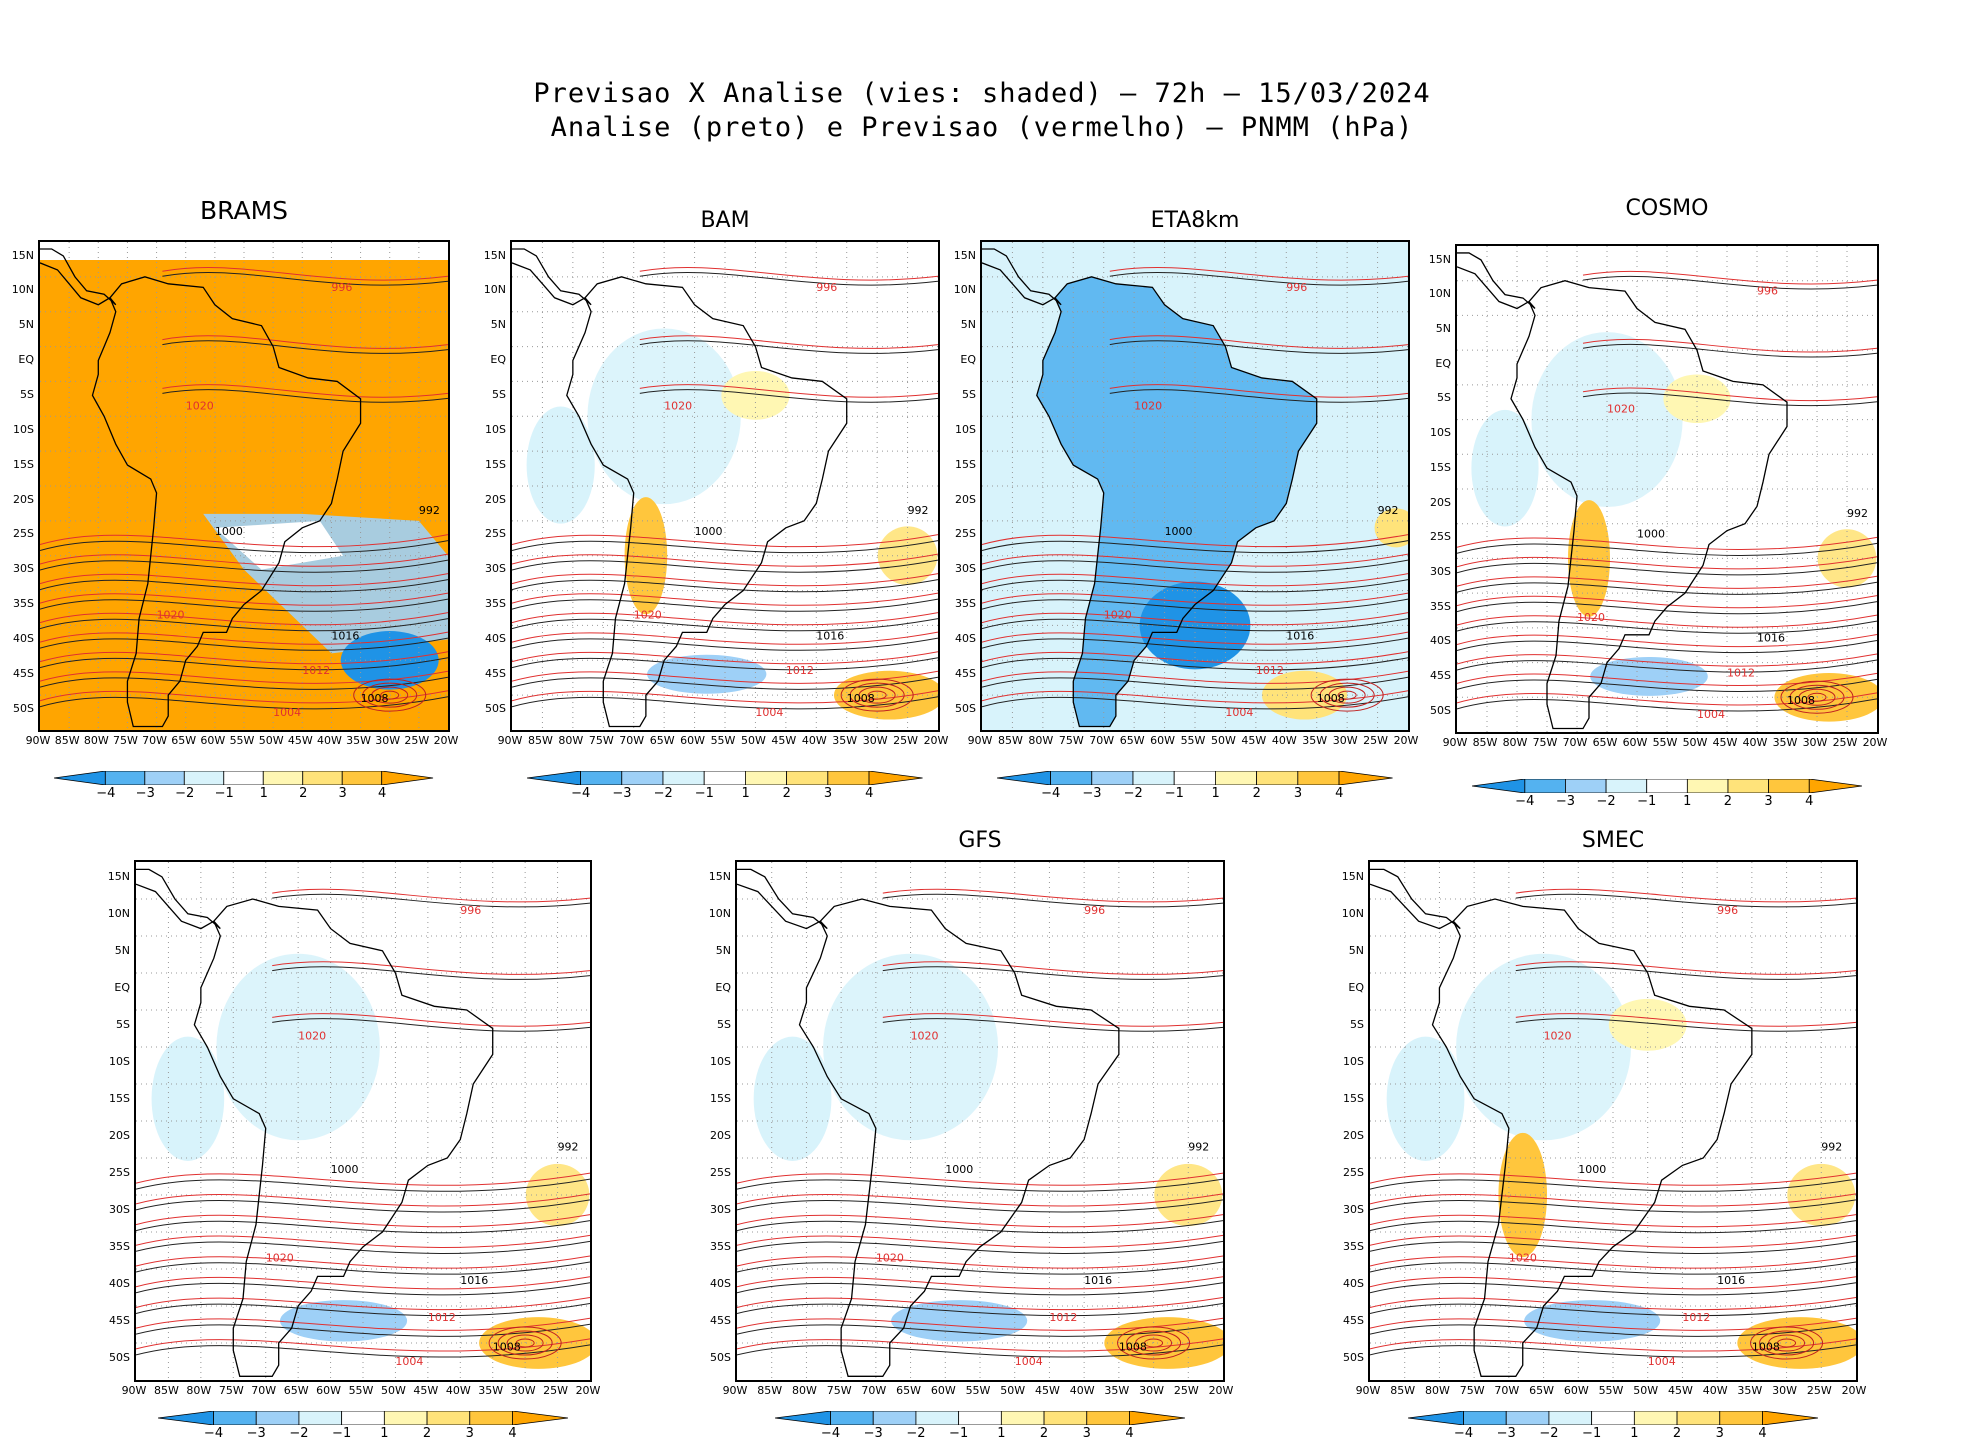 The image size is (1964, 1441). What do you see at coordinates (256, 1433) in the screenshot?
I see `colorbar-label: −3` at bounding box center [256, 1433].